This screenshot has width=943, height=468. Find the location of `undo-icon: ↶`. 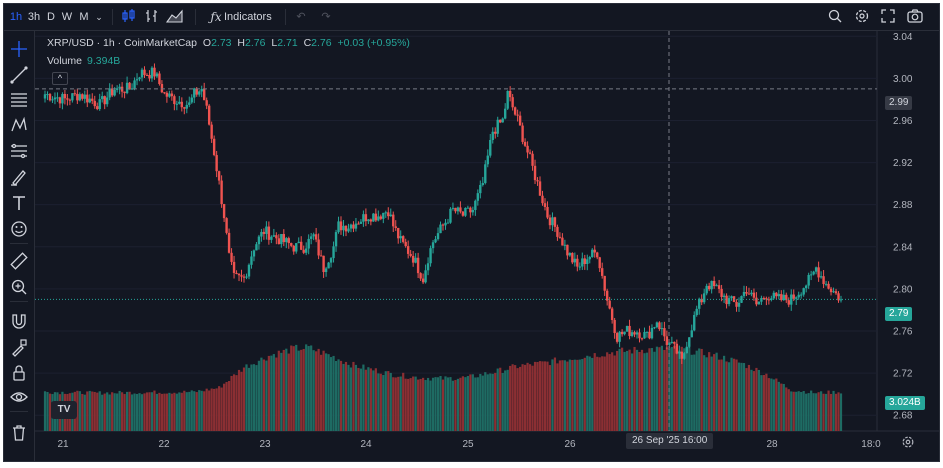

undo-icon: ↶ is located at coordinates (301, 17).